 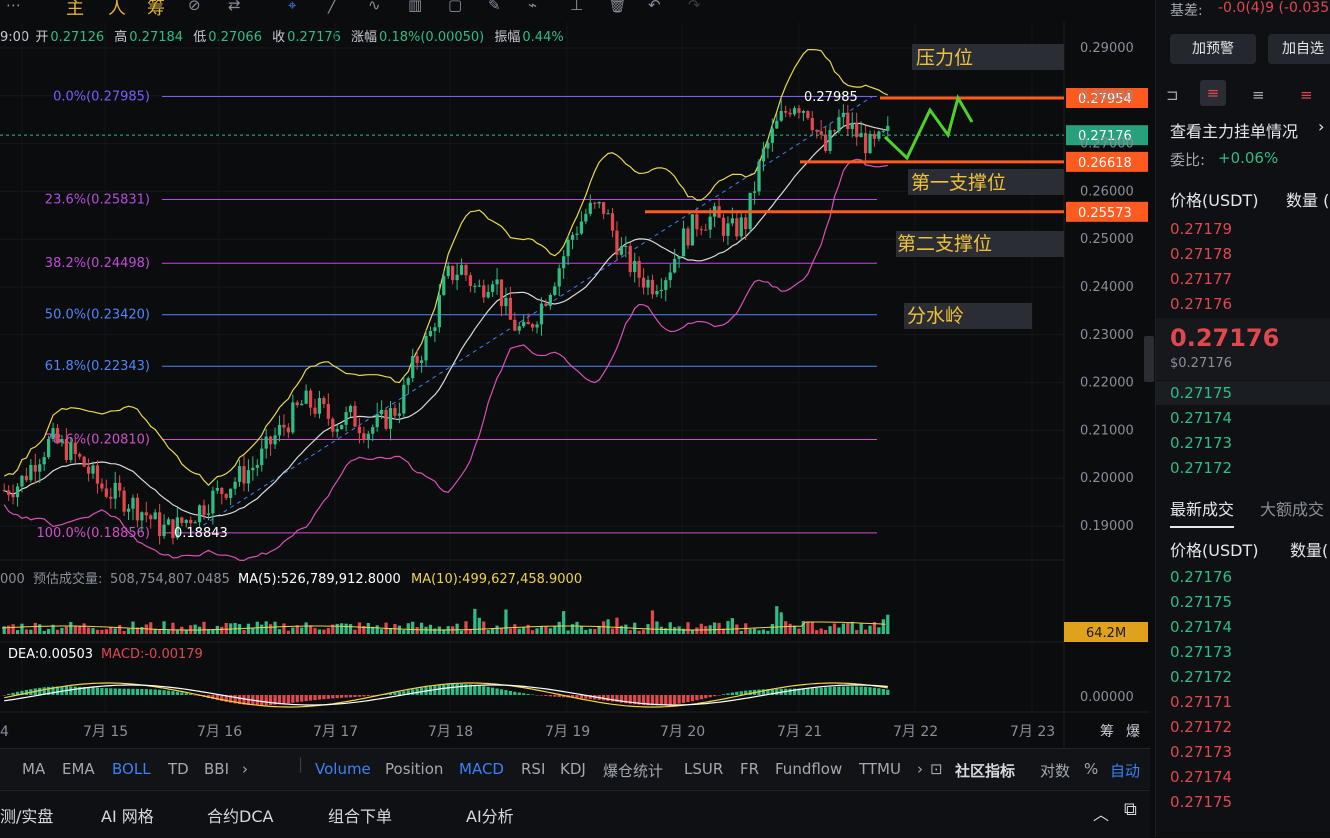 I want to click on shape-tool-icon: ▢, so click(x=455, y=7).